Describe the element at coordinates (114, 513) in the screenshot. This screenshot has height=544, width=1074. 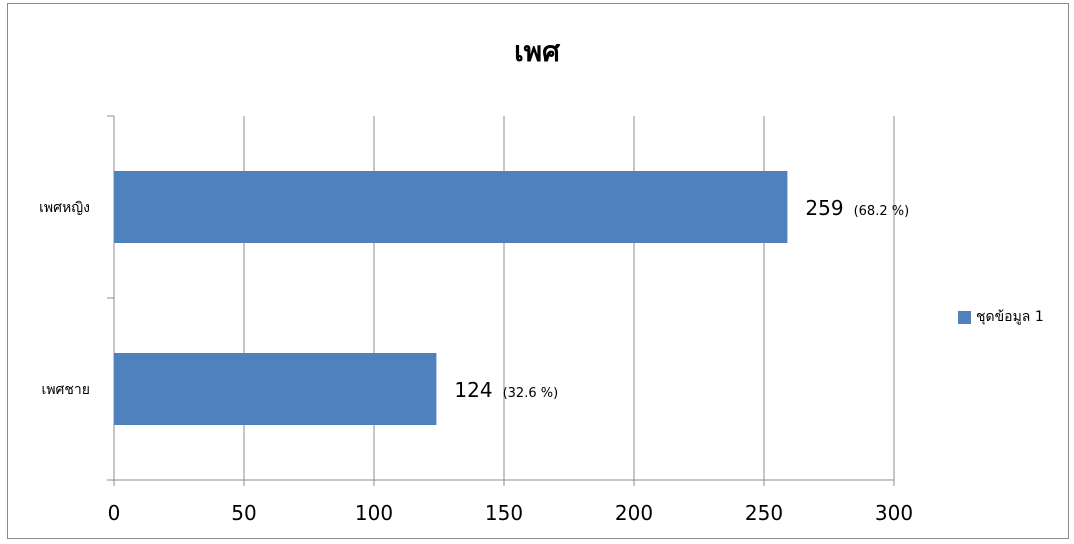
I see `x-tick-label: 0` at that location.